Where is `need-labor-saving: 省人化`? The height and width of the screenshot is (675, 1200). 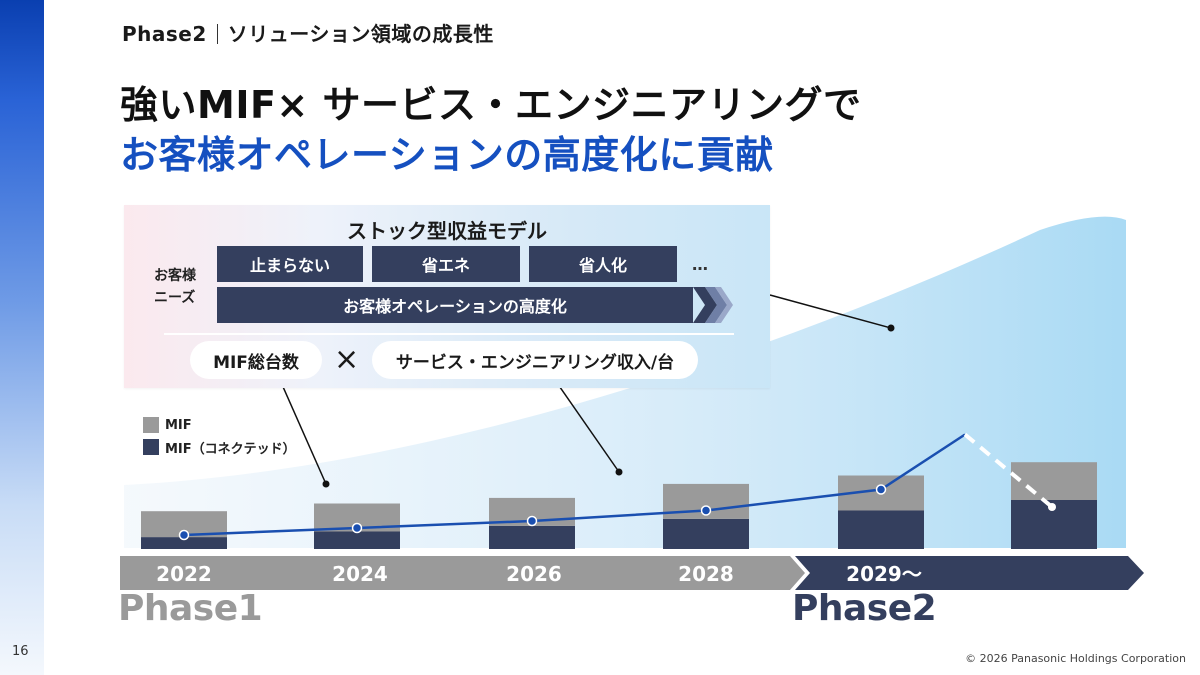
need-labor-saving: 省人化 is located at coordinates (603, 264).